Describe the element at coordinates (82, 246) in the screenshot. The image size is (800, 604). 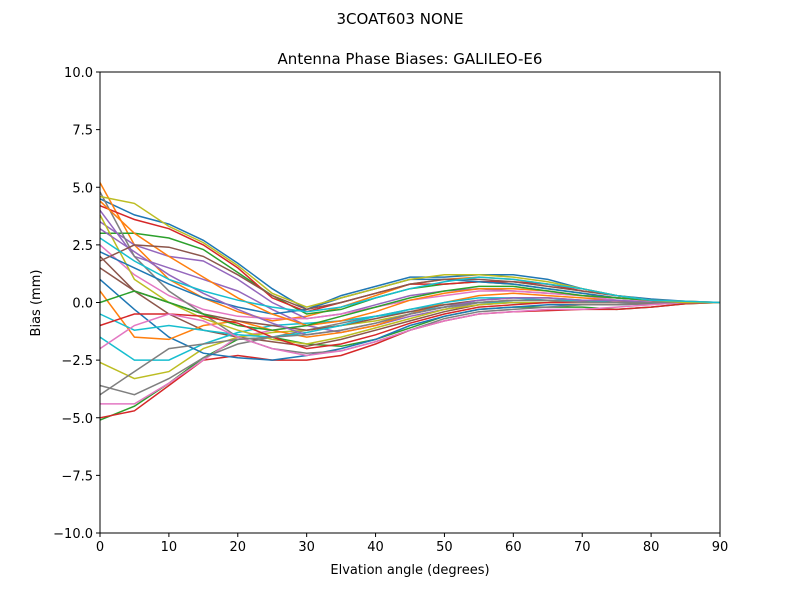
I see `y-tick-label: 2.5` at that location.